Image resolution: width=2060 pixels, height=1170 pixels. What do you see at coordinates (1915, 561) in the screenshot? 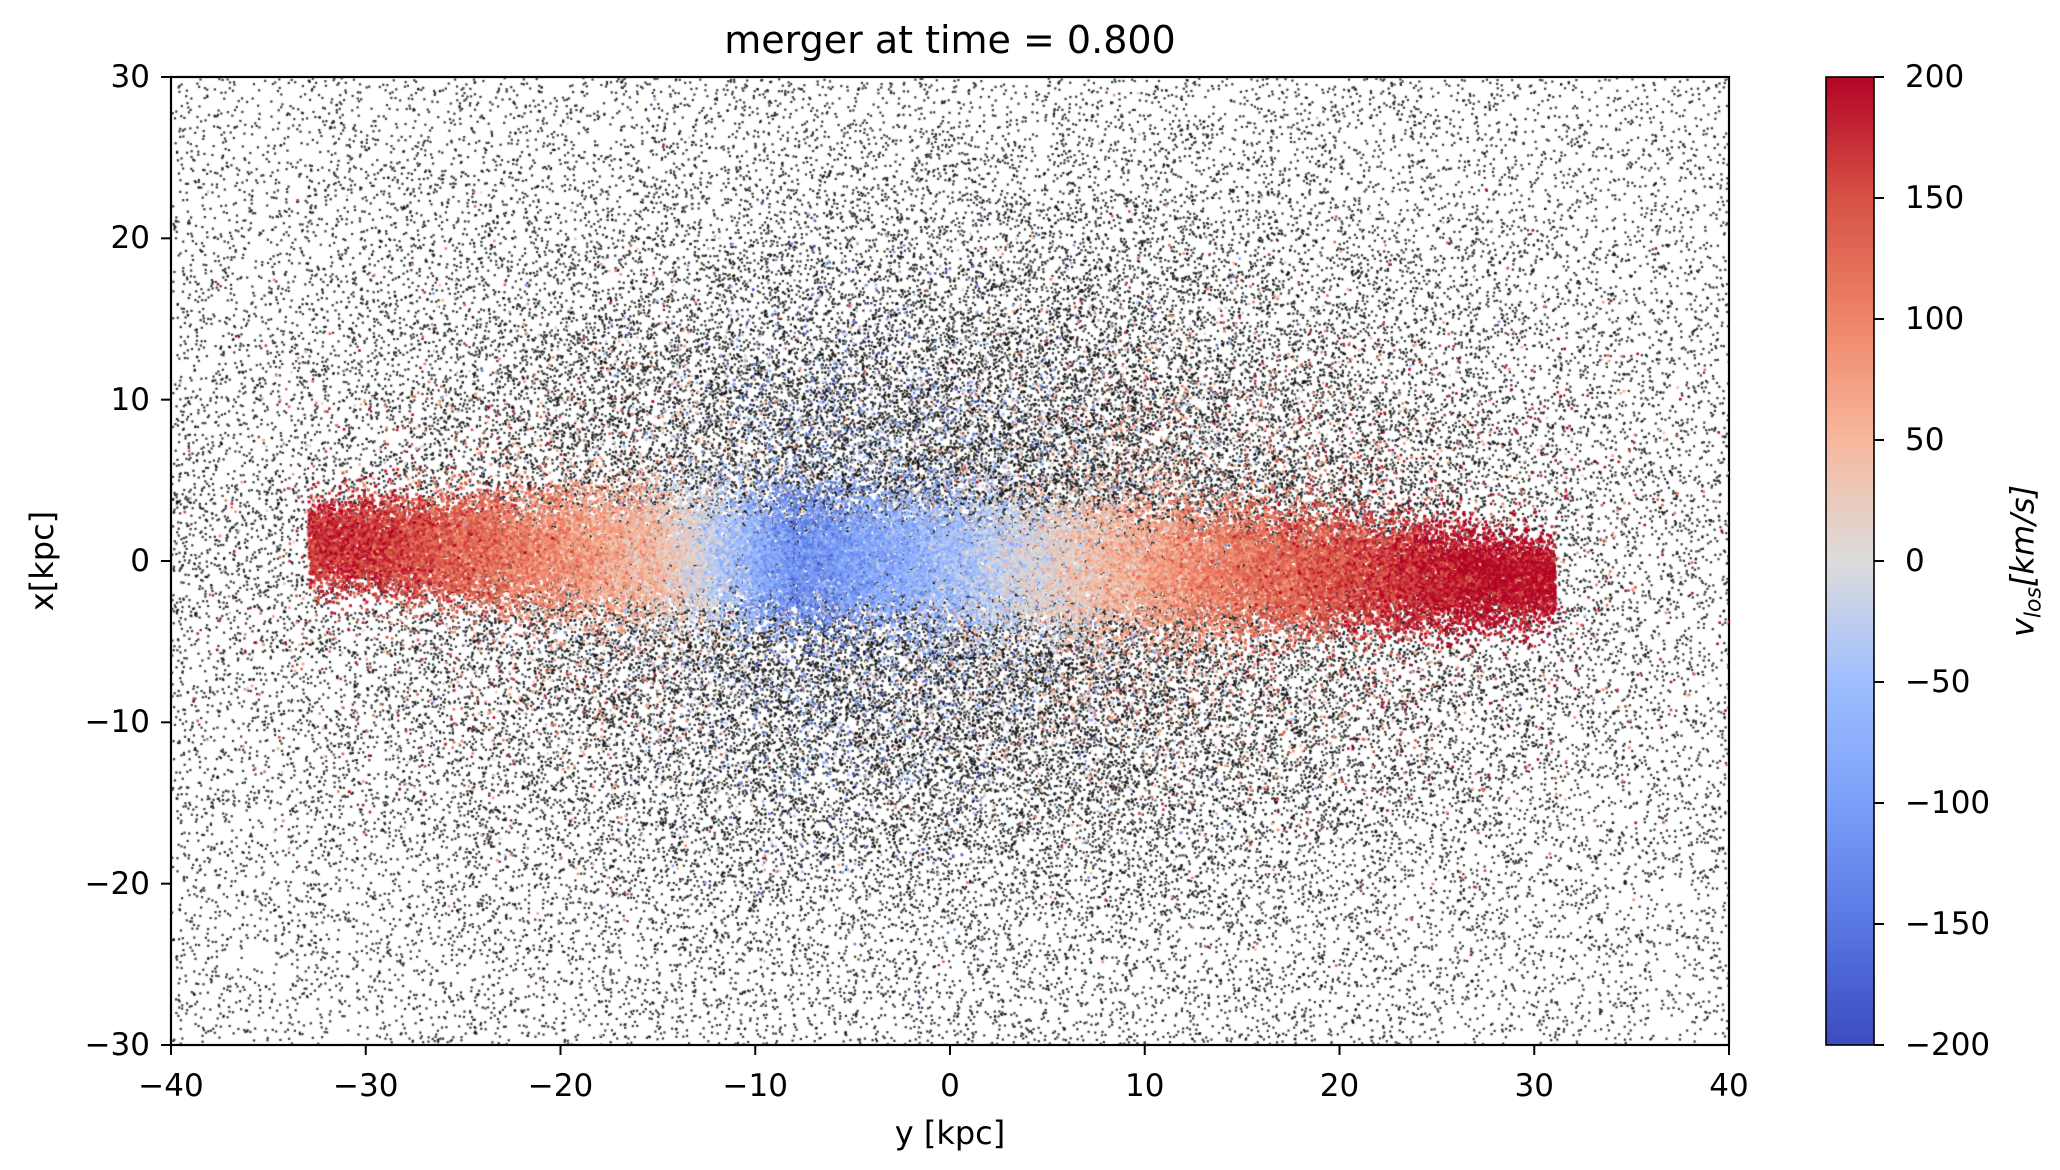
I see `colorbar-tick-label: 0` at bounding box center [1915, 561].